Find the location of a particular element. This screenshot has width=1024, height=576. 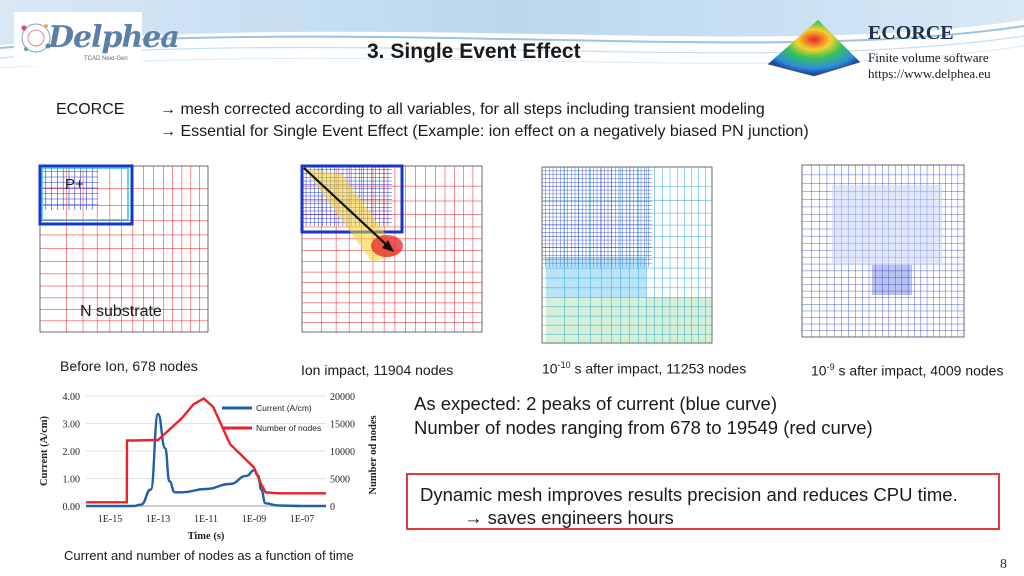

mesh-panel-ion-impact is located at coordinates (391, 248).